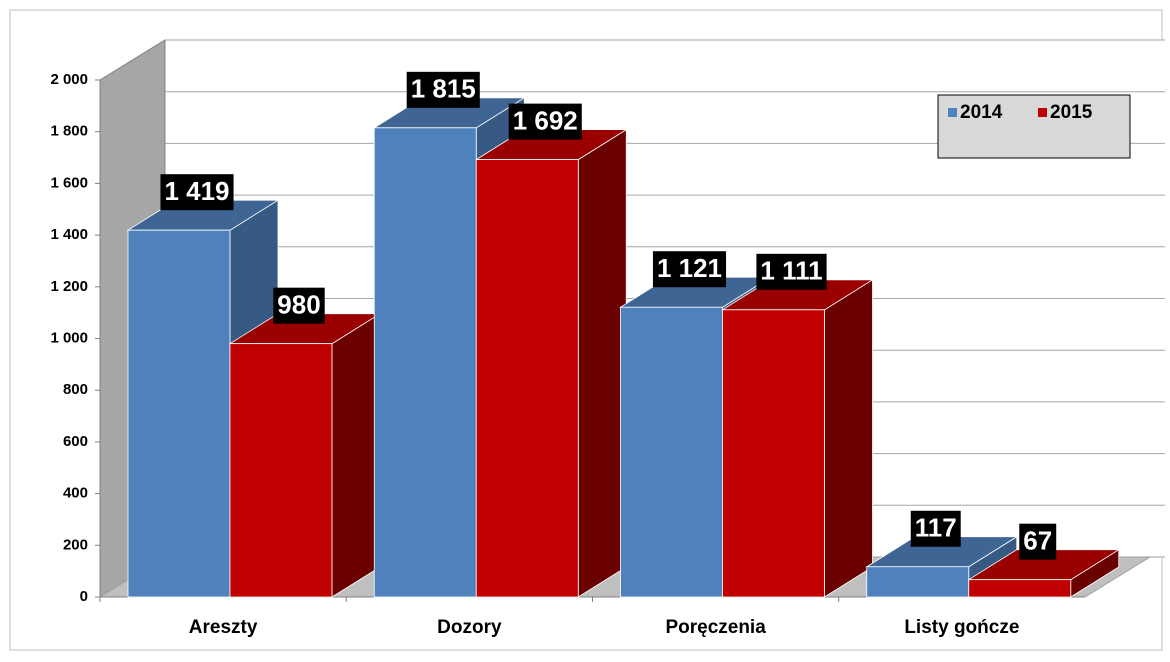  Describe the element at coordinates (75, 493) in the screenshot. I see `y-tick-label: 400` at that location.